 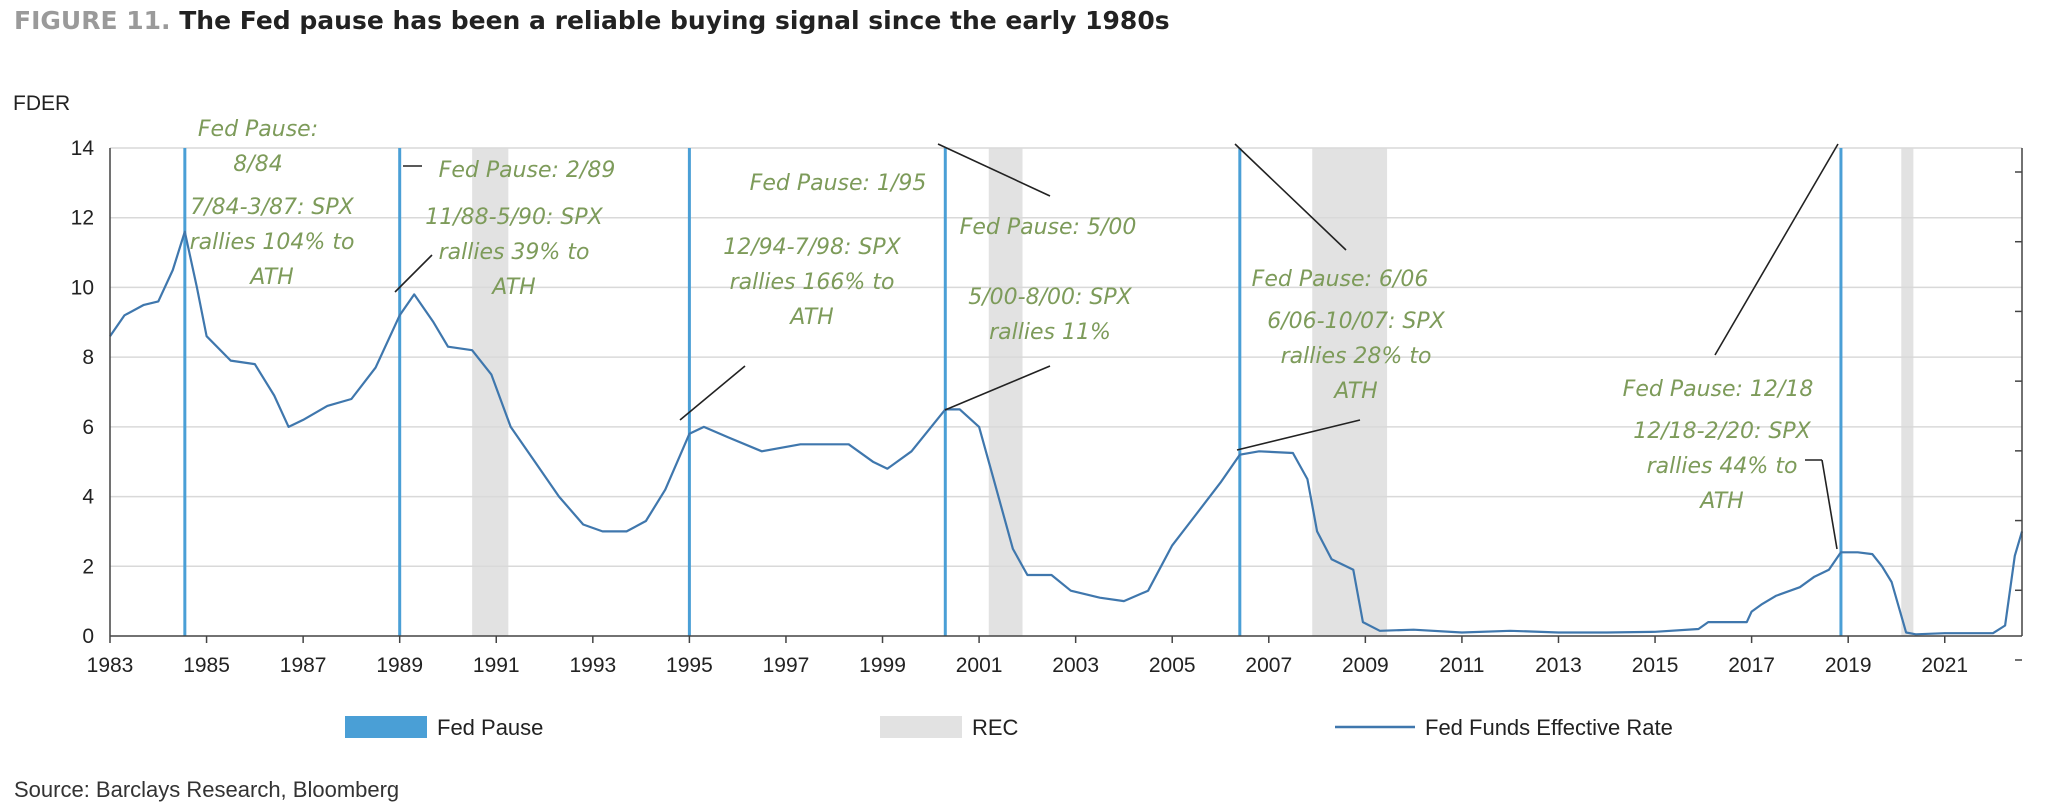 What do you see at coordinates (1461, 665) in the screenshot?
I see `x-tick-label-2011: 2011` at bounding box center [1461, 665].